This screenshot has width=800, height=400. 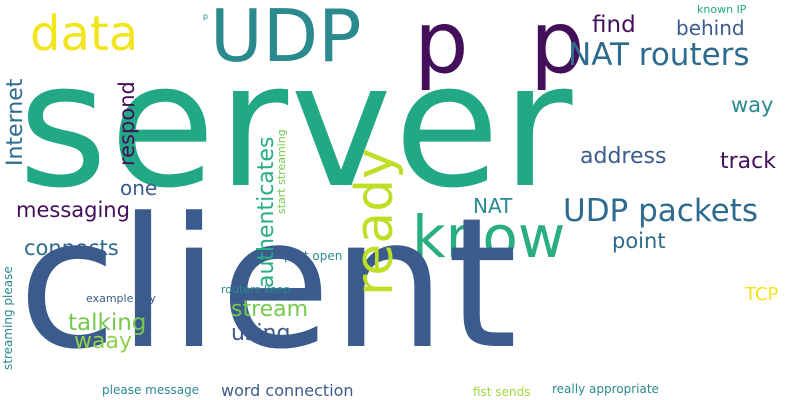 What do you see at coordinates (15, 122) in the screenshot?
I see `word-internet: Internet` at bounding box center [15, 122].